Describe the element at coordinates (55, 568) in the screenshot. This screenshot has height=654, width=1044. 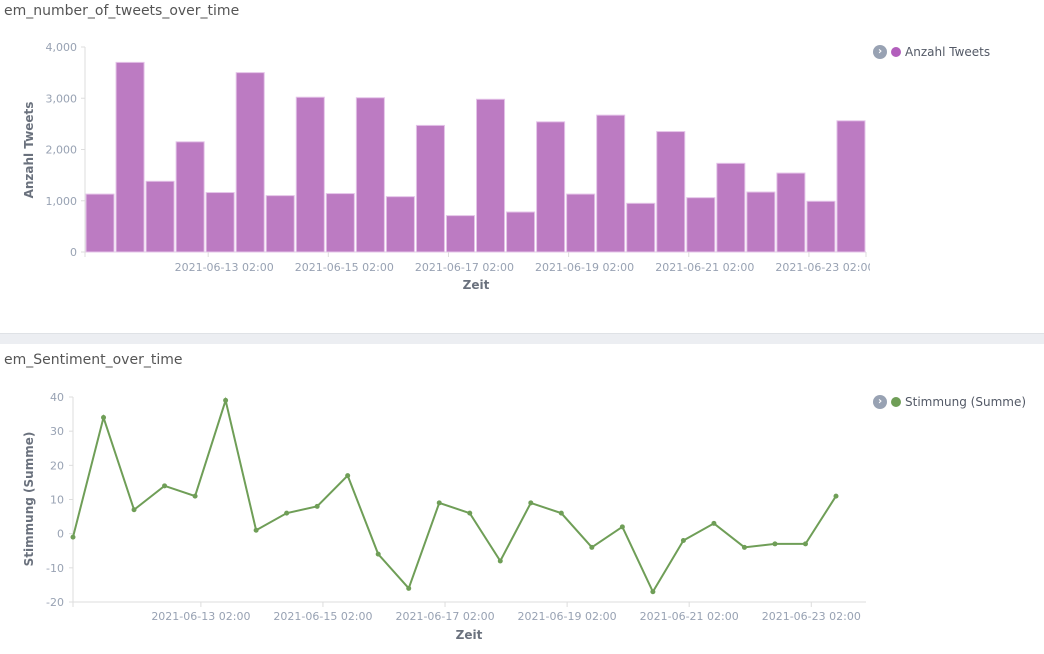
I see `y-tick-label: -10` at that location.